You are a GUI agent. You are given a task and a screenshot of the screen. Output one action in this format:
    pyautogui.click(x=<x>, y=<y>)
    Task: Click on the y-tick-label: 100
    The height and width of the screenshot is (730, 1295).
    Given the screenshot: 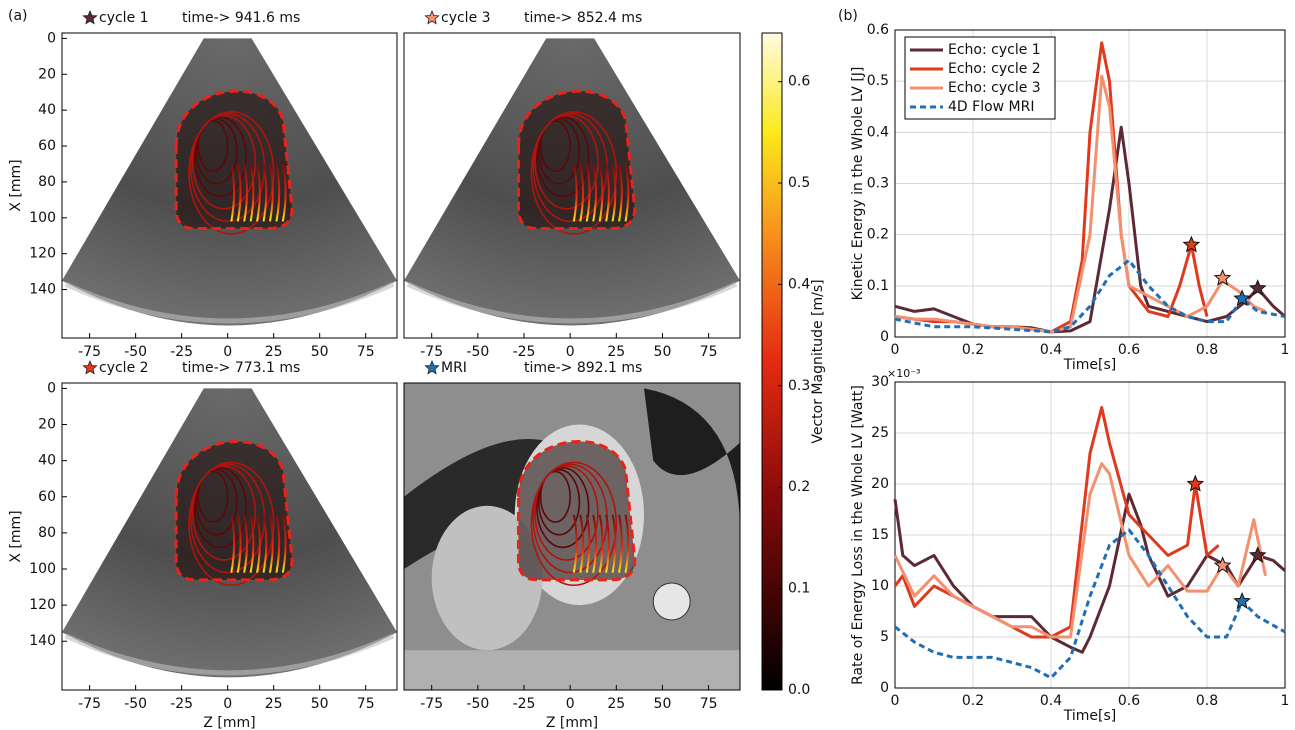 What is the action you would take?
    pyautogui.click(x=42, y=569)
    